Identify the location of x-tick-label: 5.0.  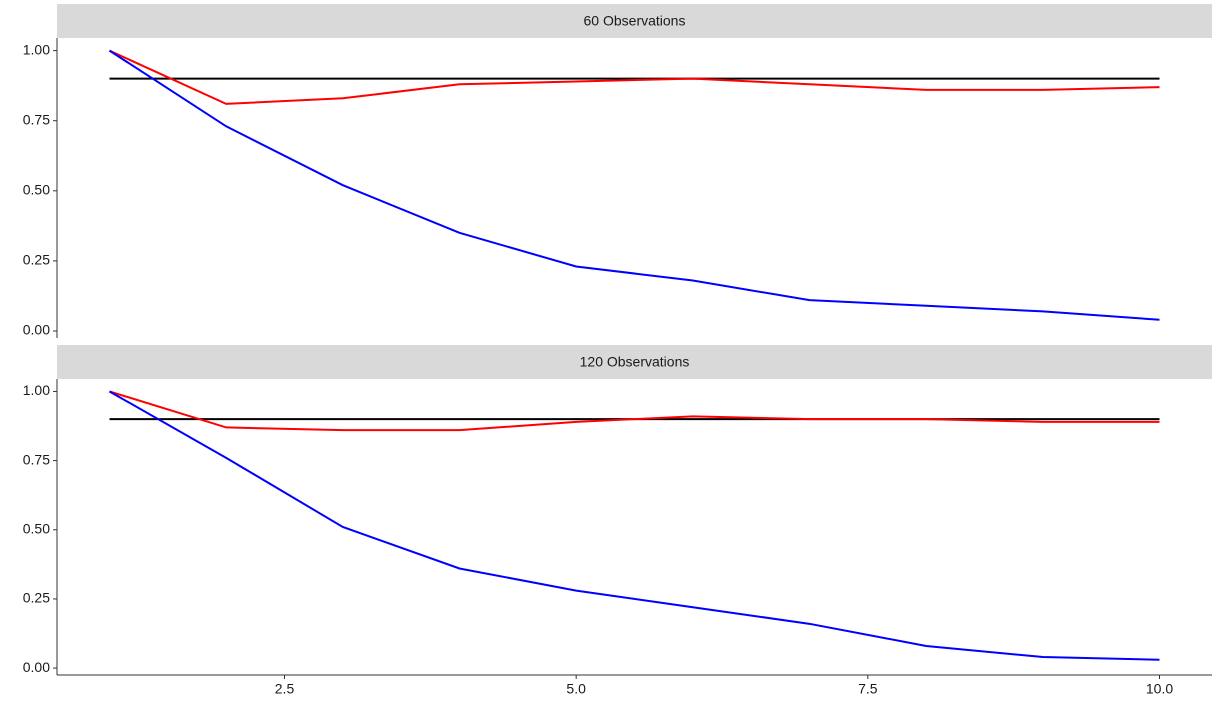
(576, 689).